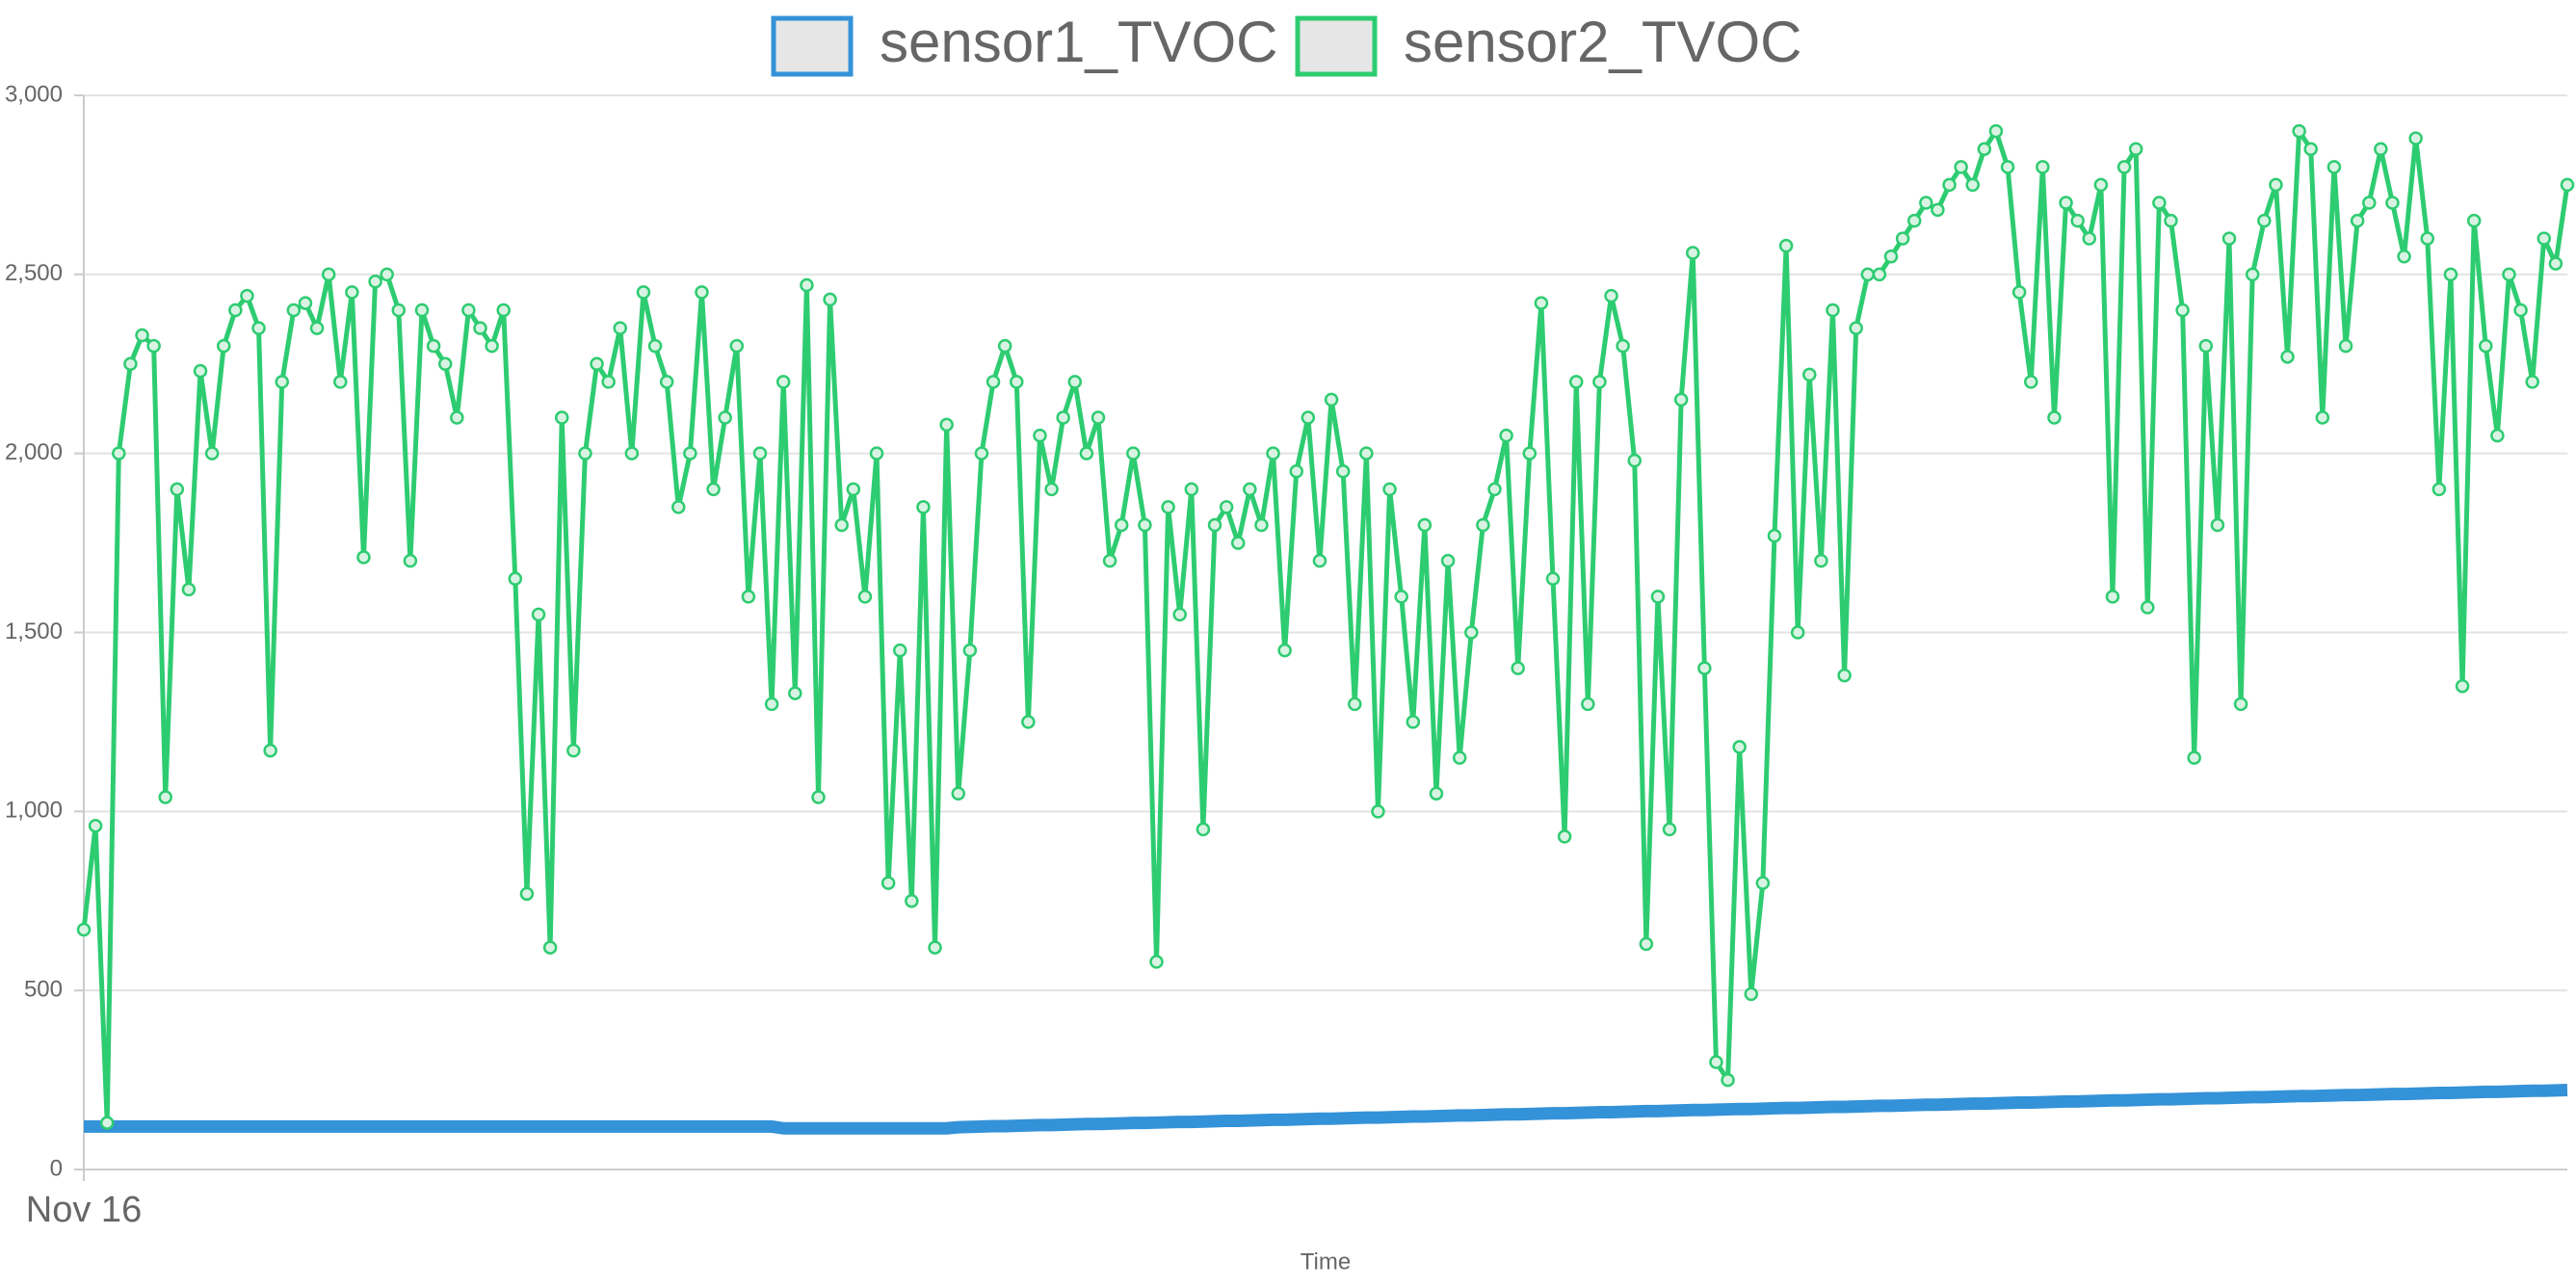 The image size is (2576, 1288). Describe the element at coordinates (43, 990) in the screenshot. I see `y-tick-label: 500` at that location.